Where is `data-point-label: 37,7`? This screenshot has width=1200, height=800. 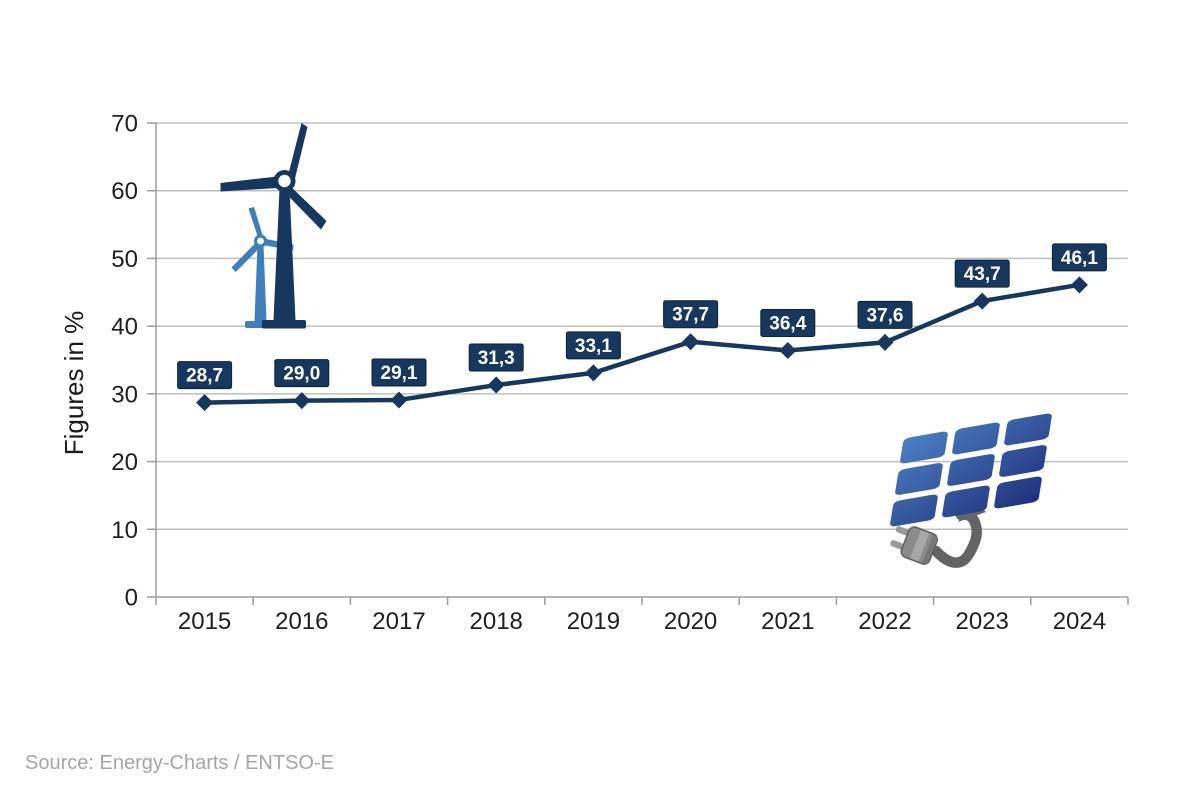
data-point-label: 37,7 is located at coordinates (690, 315).